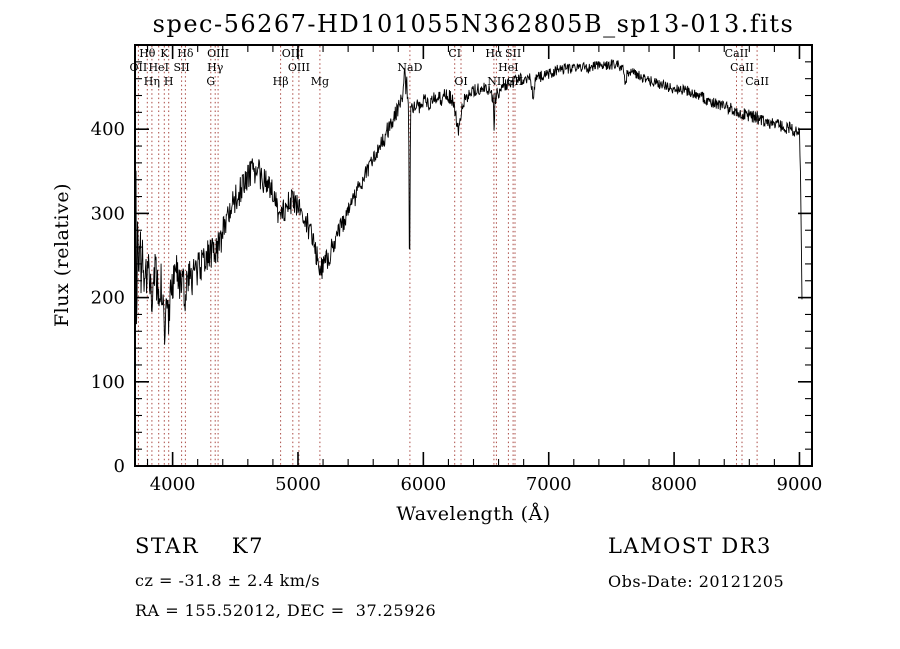 This screenshot has height=649, width=900. I want to click on x-tick-label: 8000, so click(674, 484).